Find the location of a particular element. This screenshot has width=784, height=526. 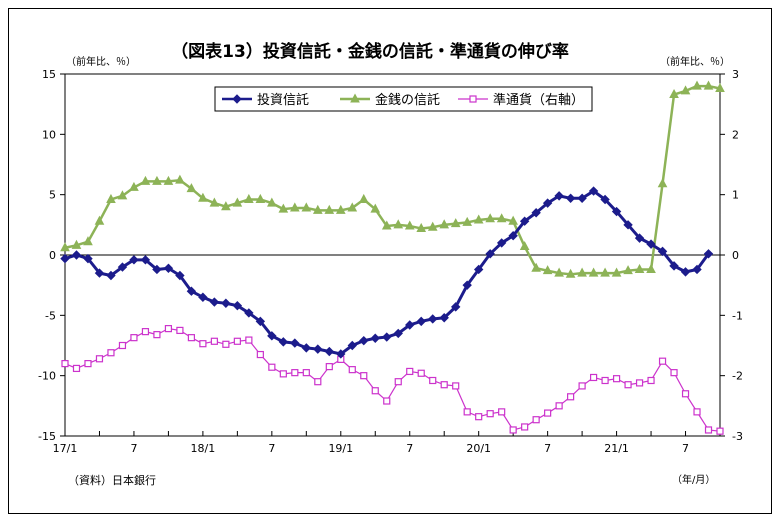

right-tick-label: -1 is located at coordinates (737, 315).